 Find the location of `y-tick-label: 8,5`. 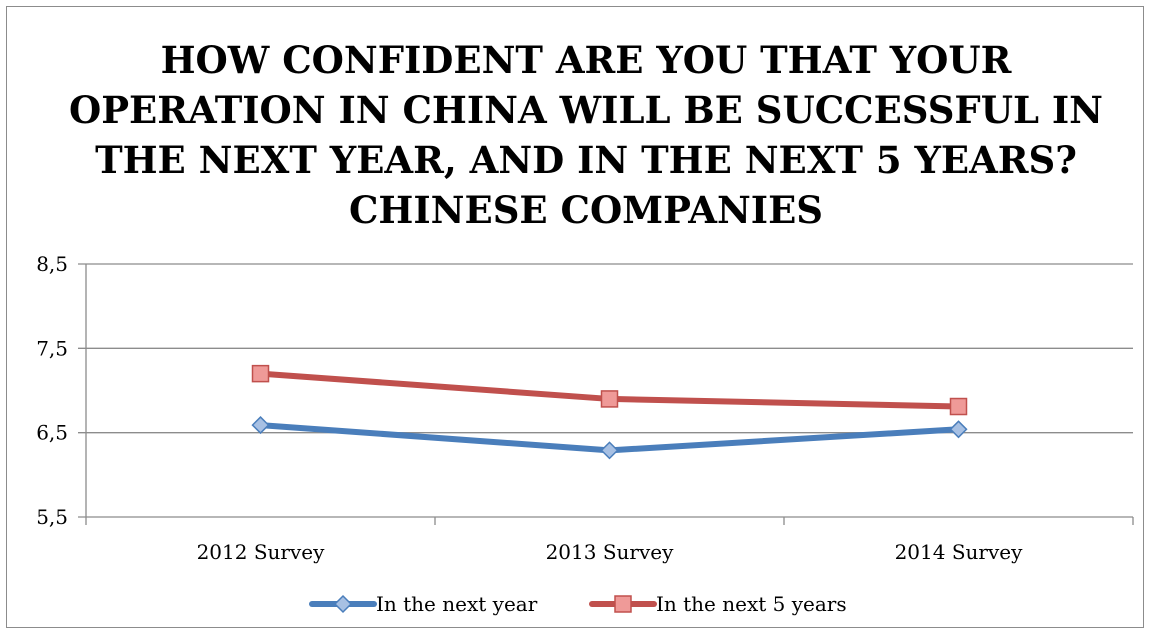

y-tick-label: 8,5 is located at coordinates (52, 264).